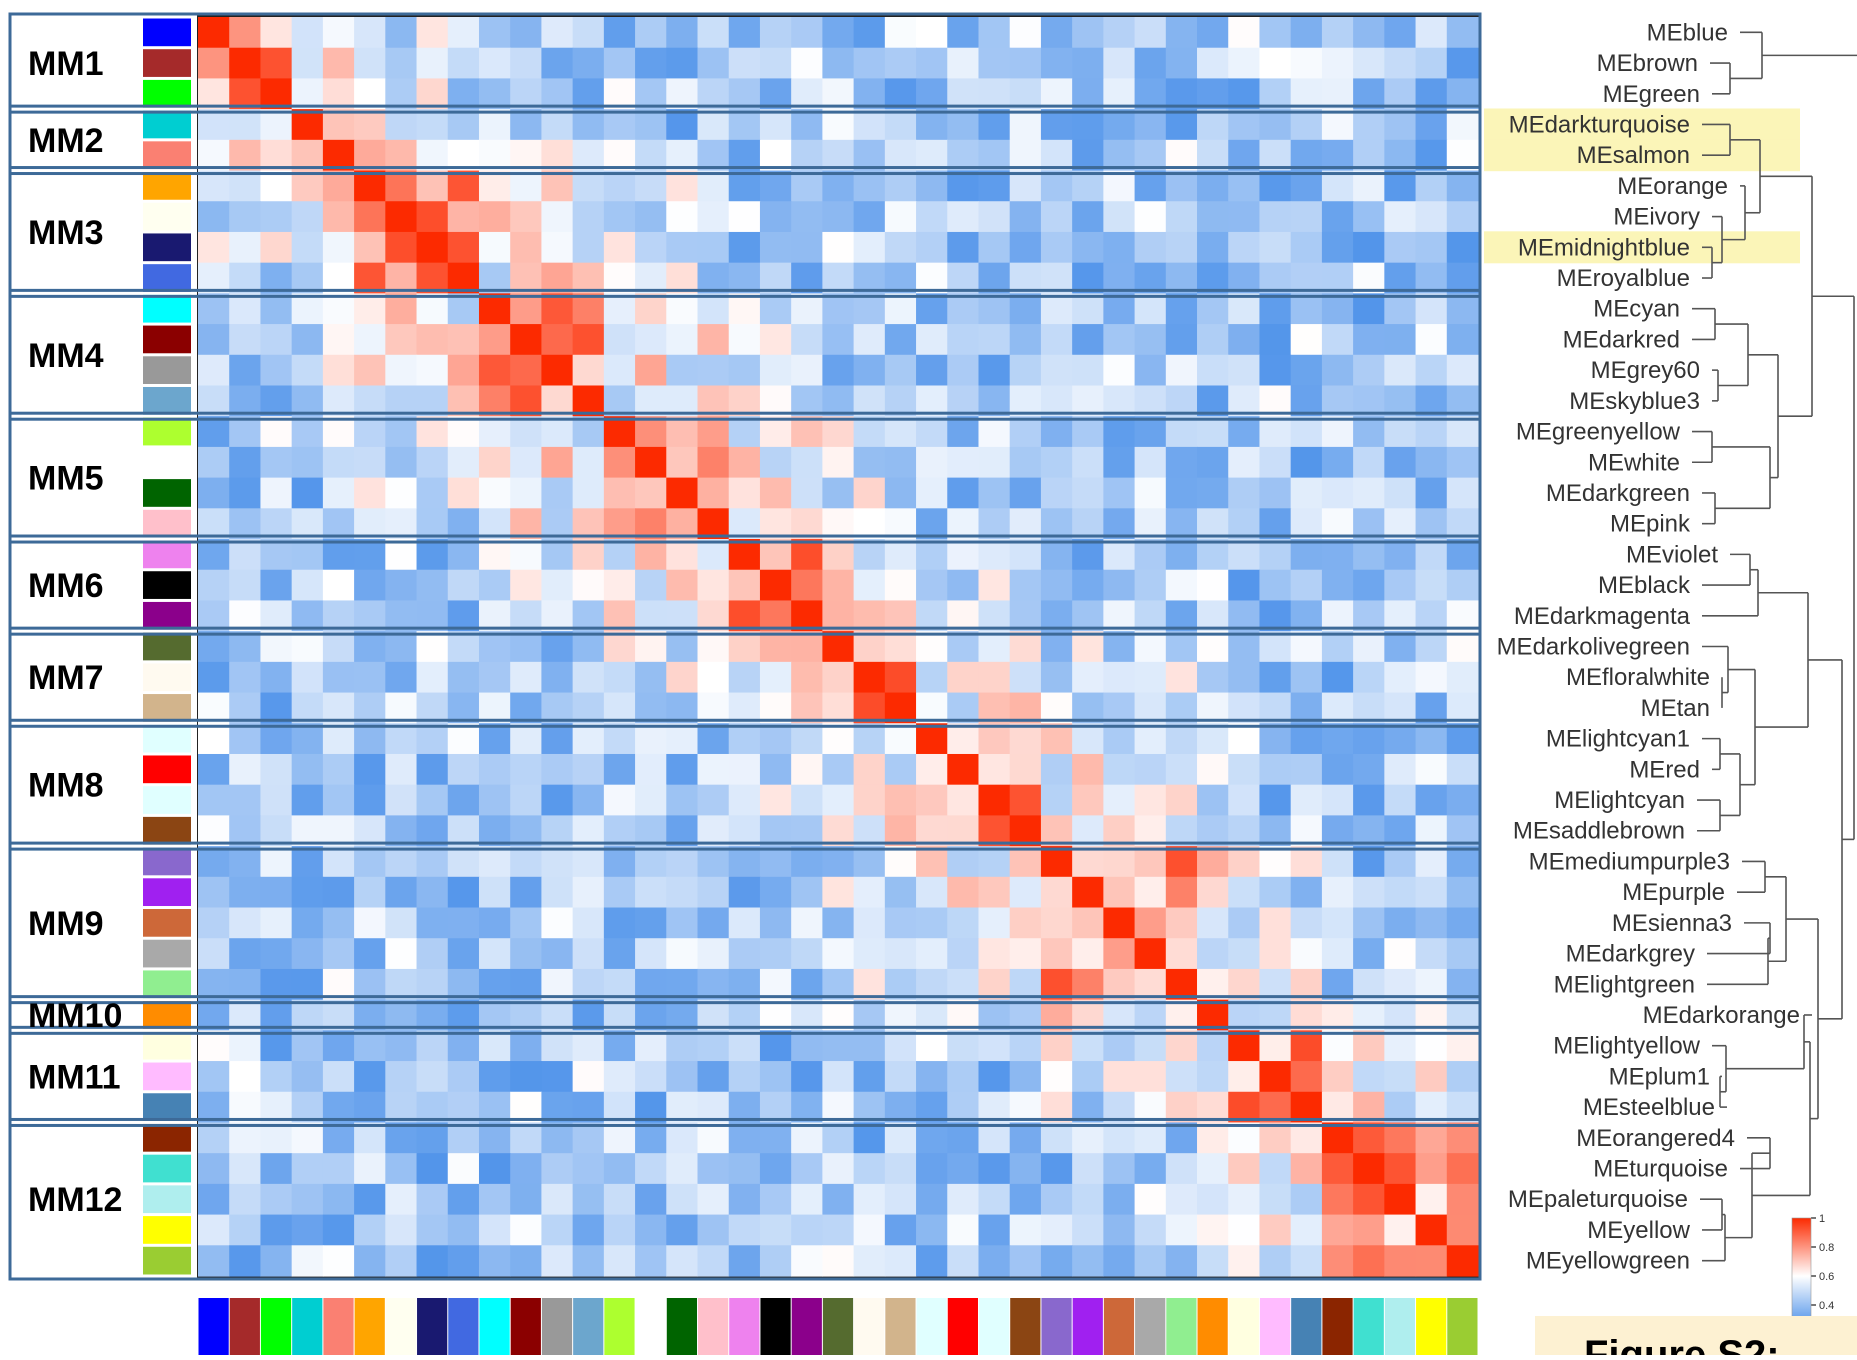  What do you see at coordinates (1623, 278) in the screenshot?
I see `eigengene-label: MEroyalblue` at bounding box center [1623, 278].